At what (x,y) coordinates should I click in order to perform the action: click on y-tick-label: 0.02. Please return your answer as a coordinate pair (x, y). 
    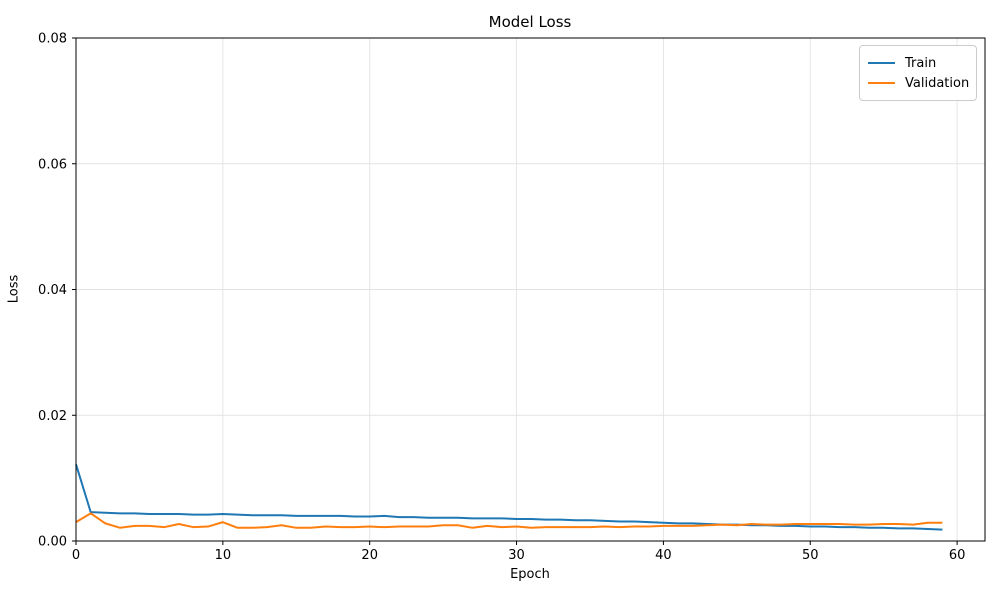
    Looking at the image, I should click on (52, 416).